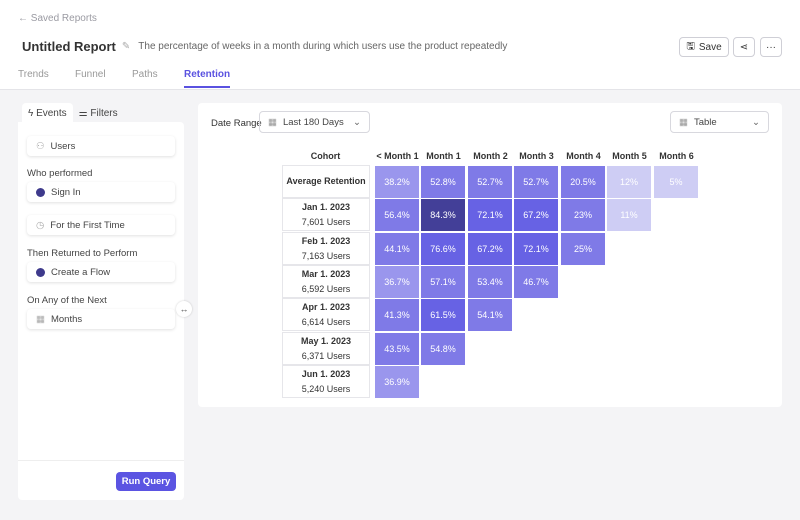 This screenshot has height=520, width=800. I want to click on sliders-icon: ⚌, so click(83, 113).